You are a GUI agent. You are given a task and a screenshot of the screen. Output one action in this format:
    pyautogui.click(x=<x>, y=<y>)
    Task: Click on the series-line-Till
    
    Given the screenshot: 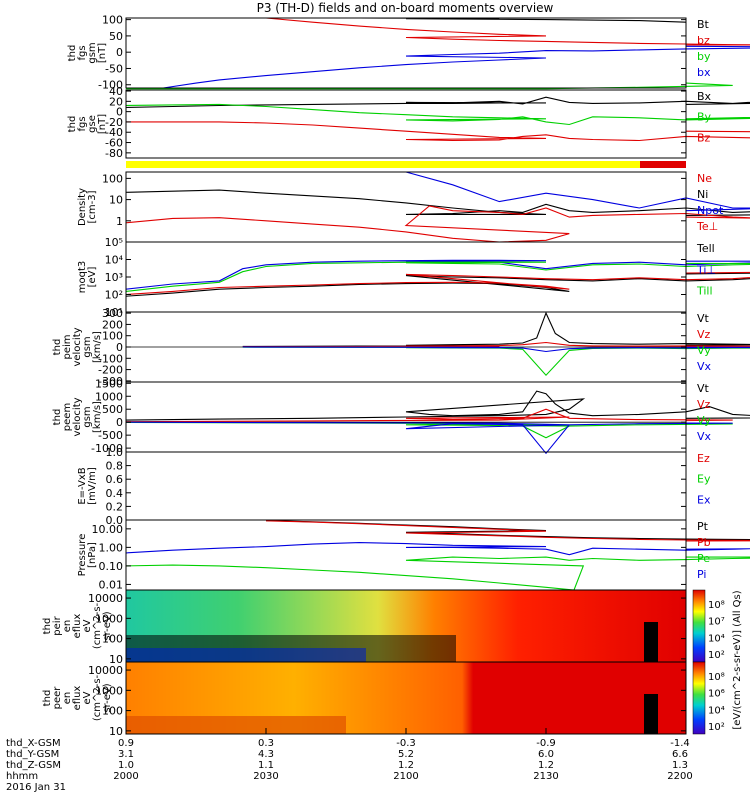 What is the action you would take?
    pyautogui.click(x=437, y=276)
    